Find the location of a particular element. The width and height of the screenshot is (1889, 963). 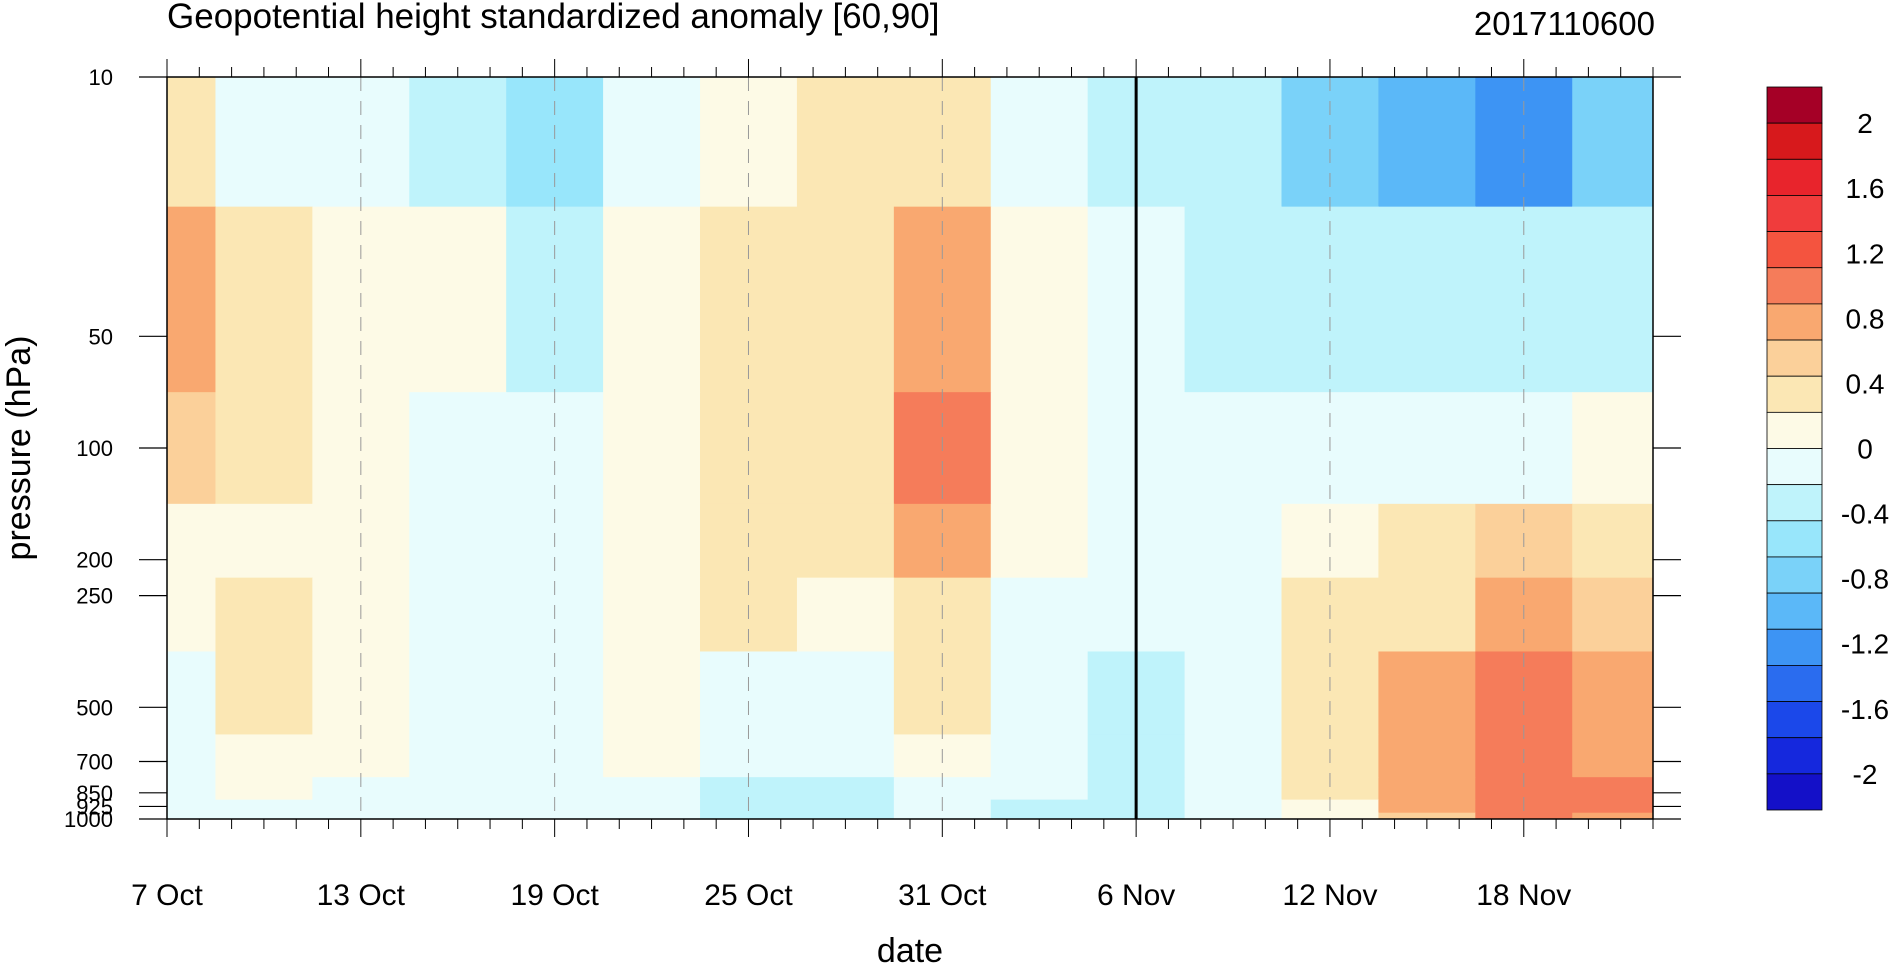

y-tick-label: 500 is located at coordinates (94, 707).